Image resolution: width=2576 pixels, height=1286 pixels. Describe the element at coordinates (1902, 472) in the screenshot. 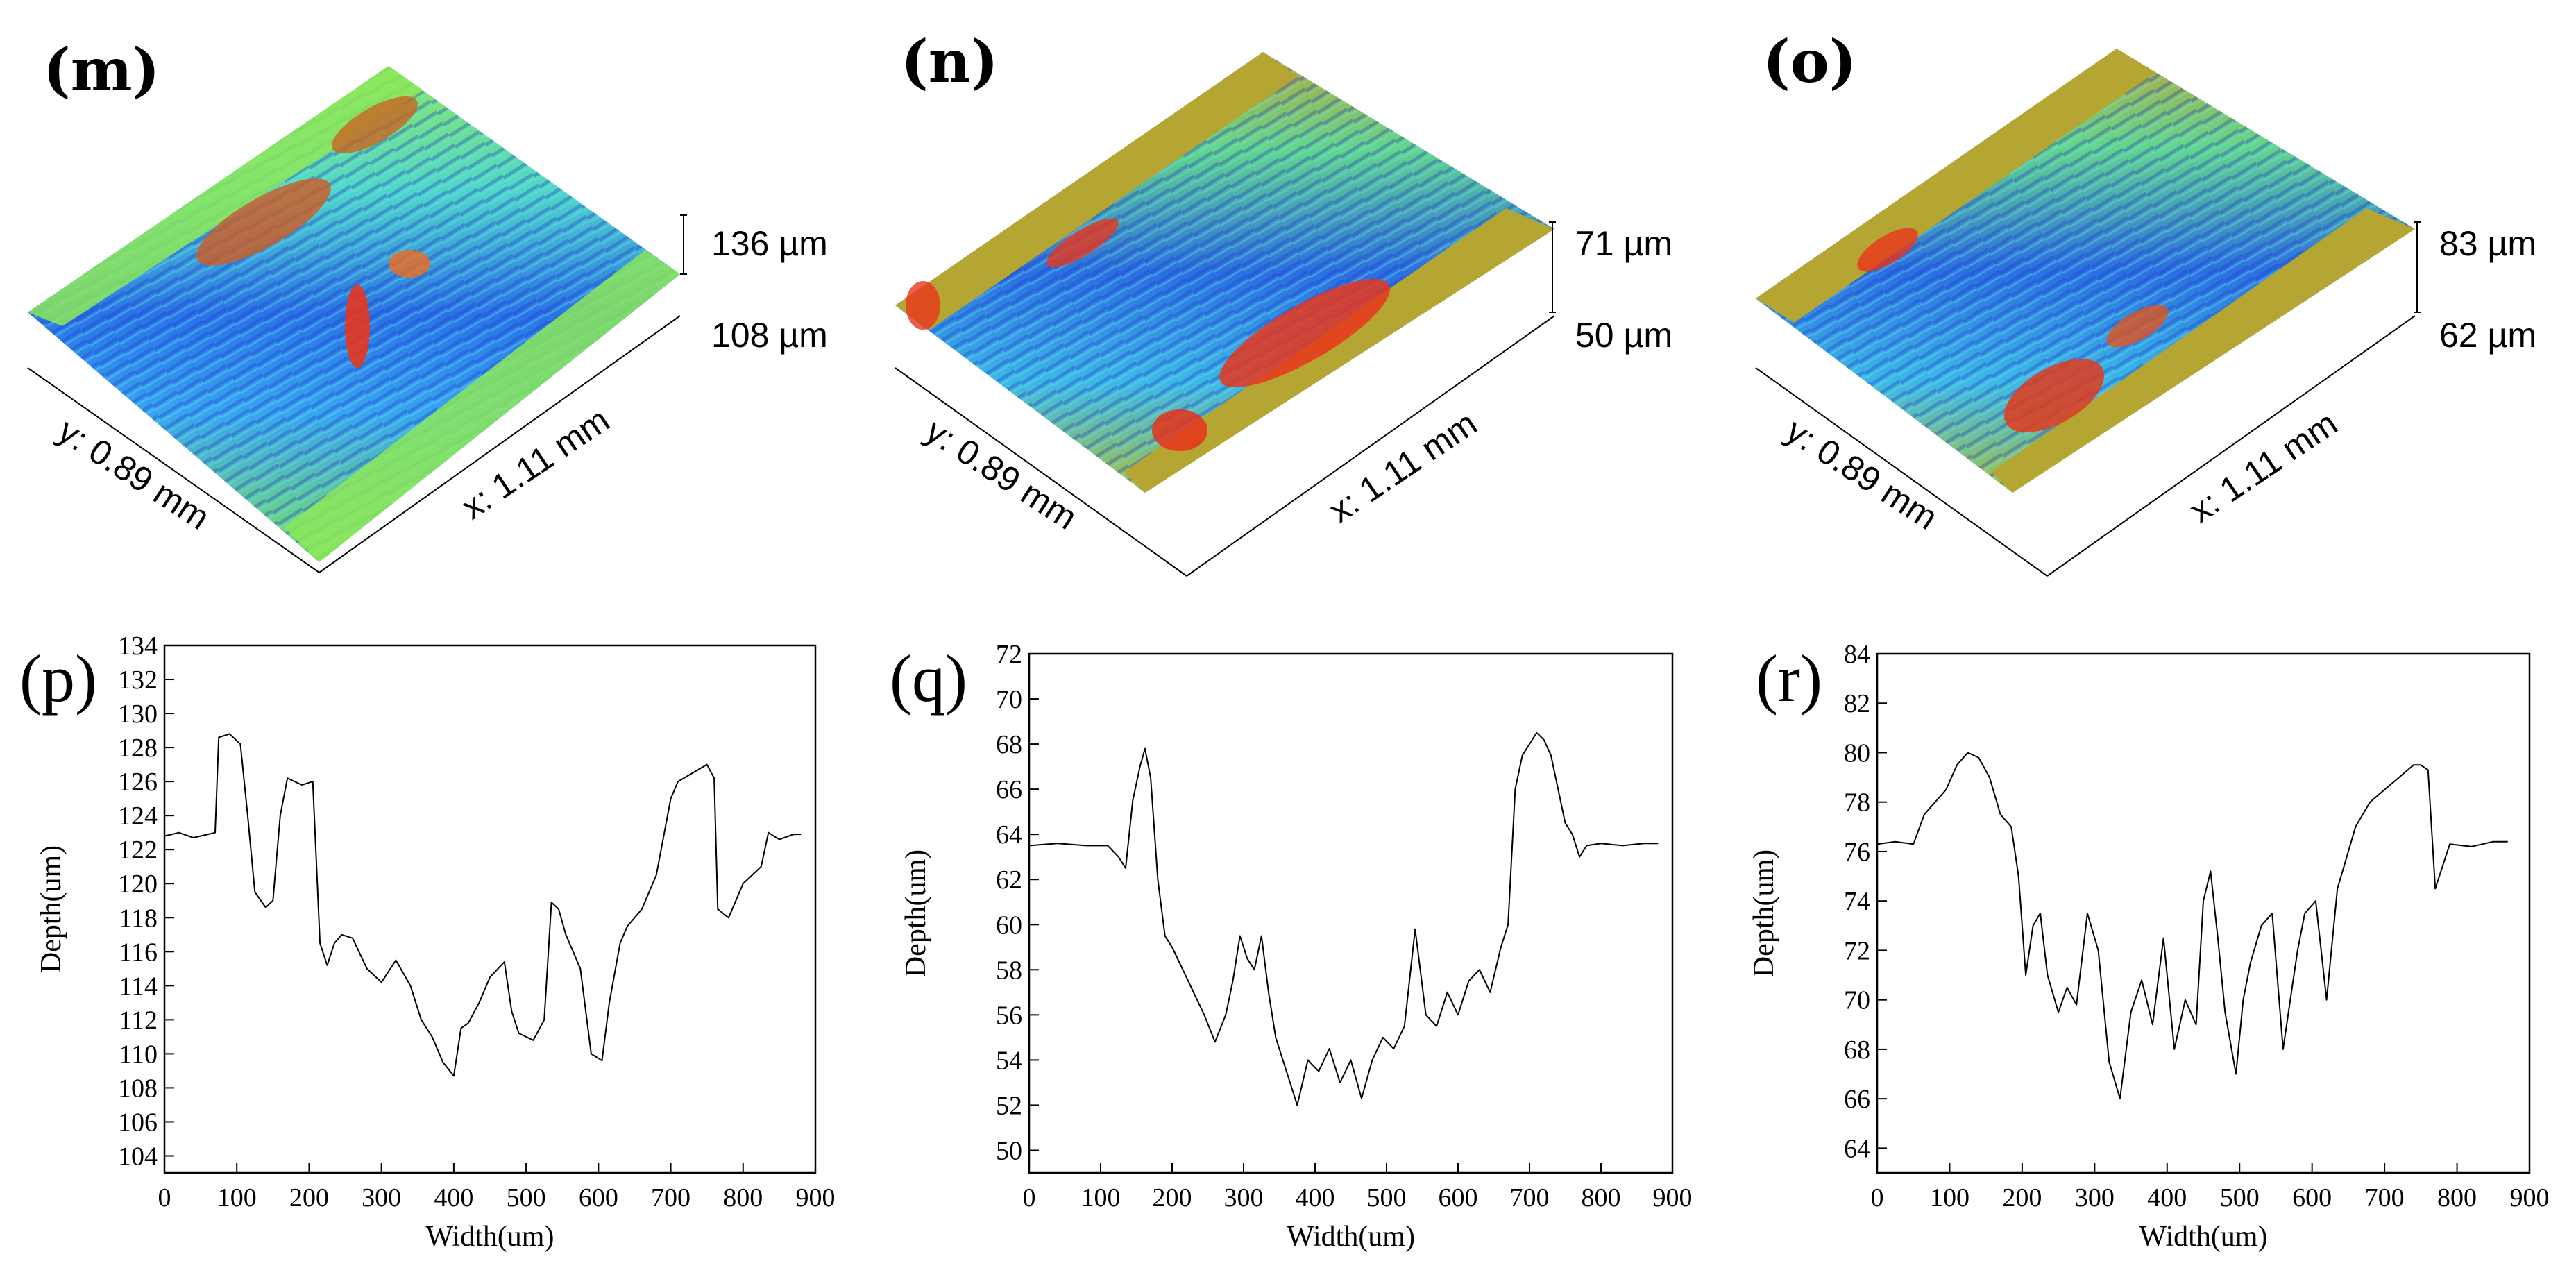

I see `surface-o-y-edge` at that location.